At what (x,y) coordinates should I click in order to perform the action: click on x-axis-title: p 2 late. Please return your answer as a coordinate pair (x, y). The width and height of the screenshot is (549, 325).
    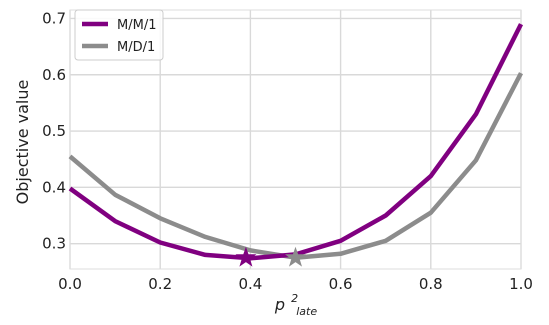
    Looking at the image, I should click on (295, 302).